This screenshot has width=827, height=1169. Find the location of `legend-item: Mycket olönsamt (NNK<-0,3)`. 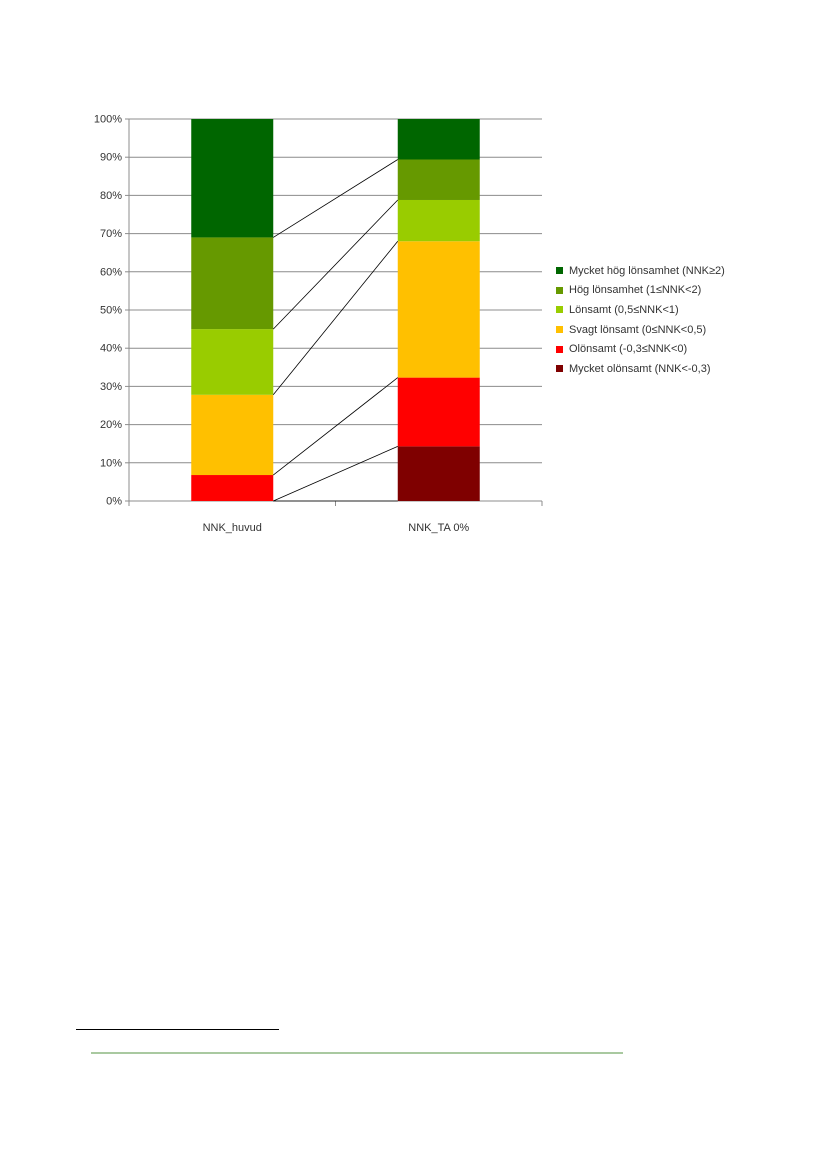

legend-item: Mycket olönsamt (NNK<-0,3) is located at coordinates (640, 369).